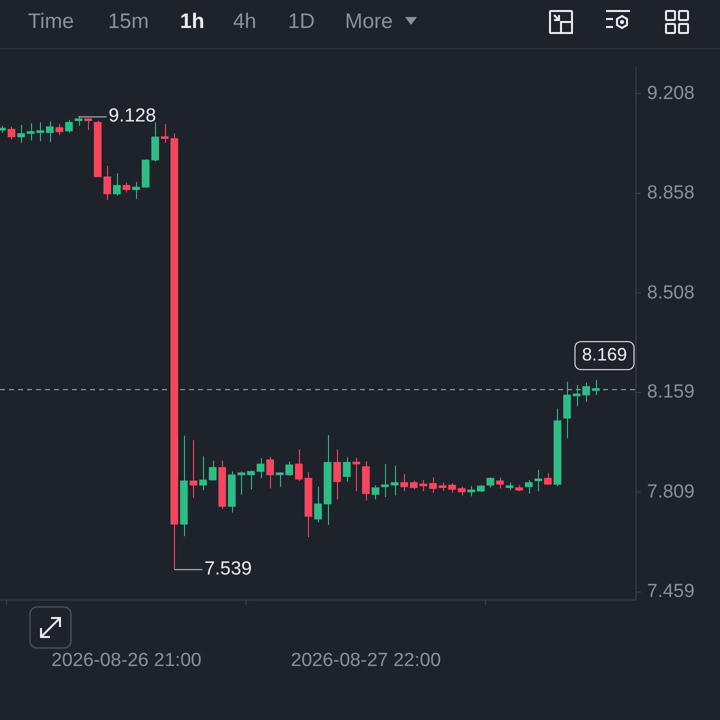  Describe the element at coordinates (126, 660) in the screenshot. I see `x-tick-label: 2026-08-26 21:00` at that location.